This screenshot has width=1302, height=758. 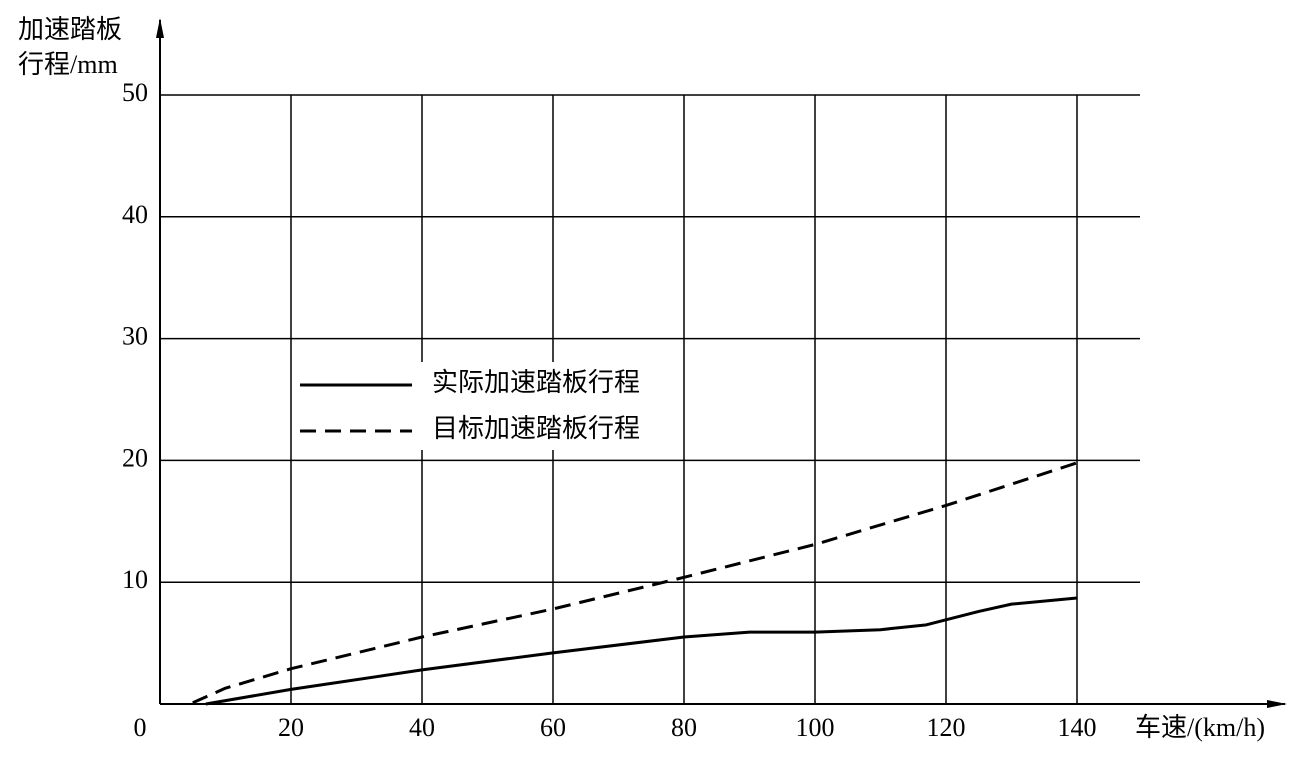 I want to click on y-tick-label: 50, so click(x=135, y=92).